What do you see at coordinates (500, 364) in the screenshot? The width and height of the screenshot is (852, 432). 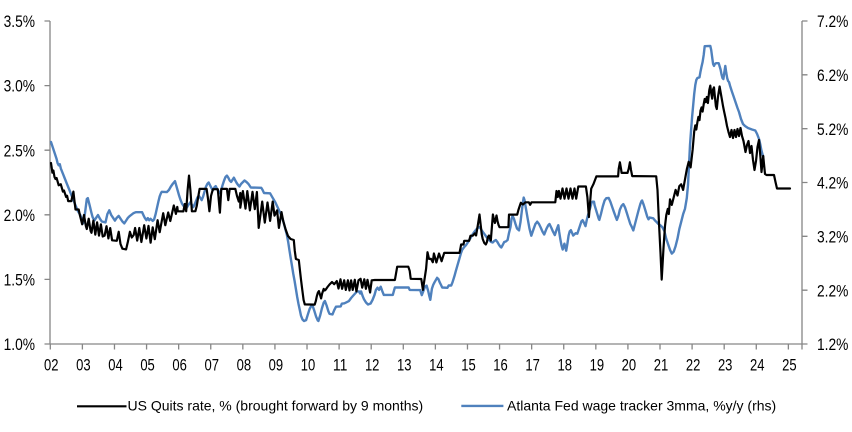 I see `svg-text: 16` at bounding box center [500, 364].